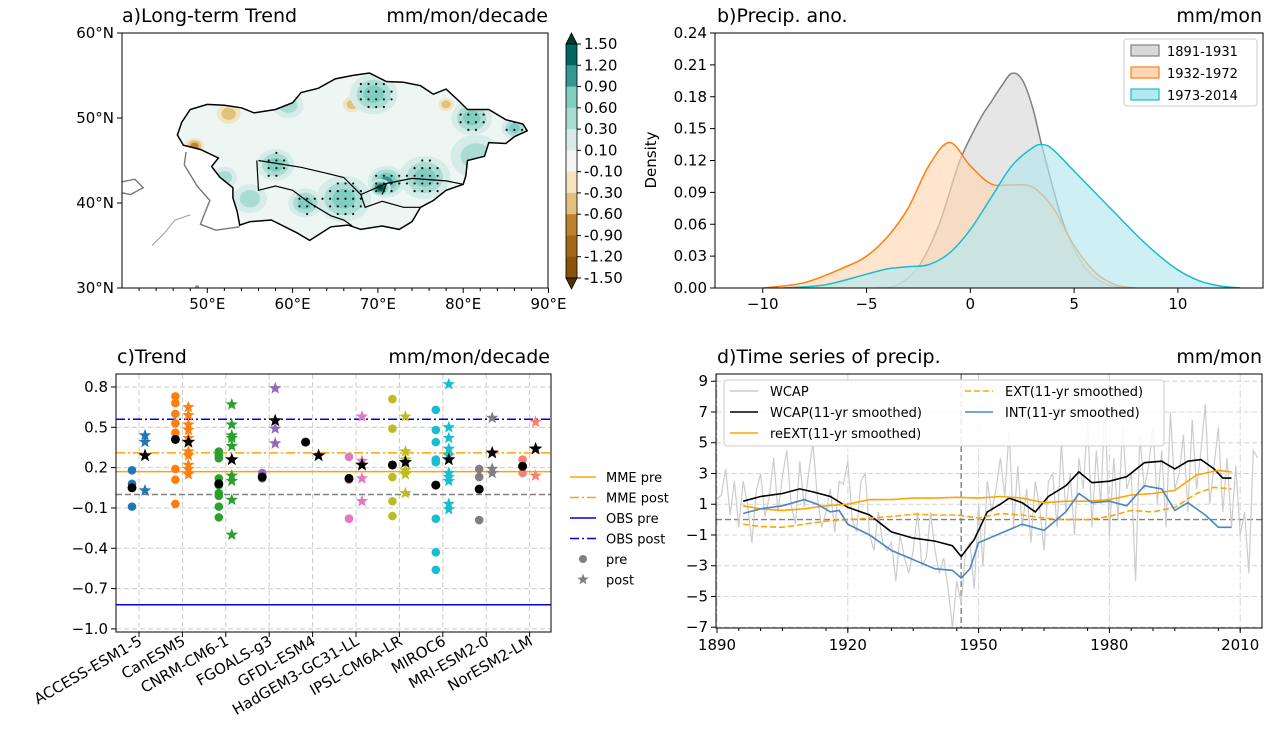 This screenshot has width=1270, height=733. Describe the element at coordinates (703, 381) in the screenshot. I see `panel-d-ytick-label: 9` at that location.